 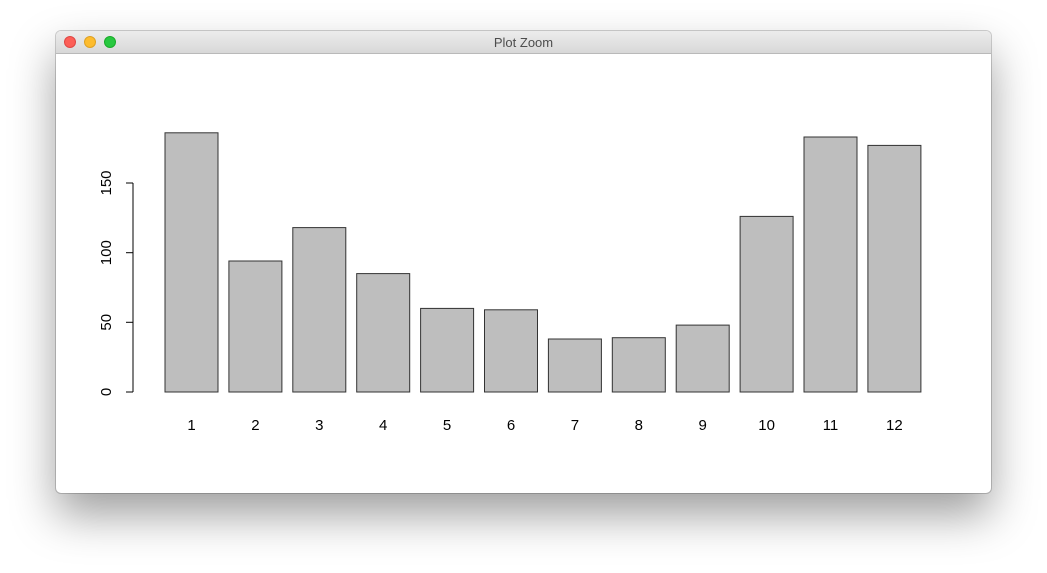 What do you see at coordinates (831, 425) in the screenshot?
I see `x-tick-label: 11` at bounding box center [831, 425].